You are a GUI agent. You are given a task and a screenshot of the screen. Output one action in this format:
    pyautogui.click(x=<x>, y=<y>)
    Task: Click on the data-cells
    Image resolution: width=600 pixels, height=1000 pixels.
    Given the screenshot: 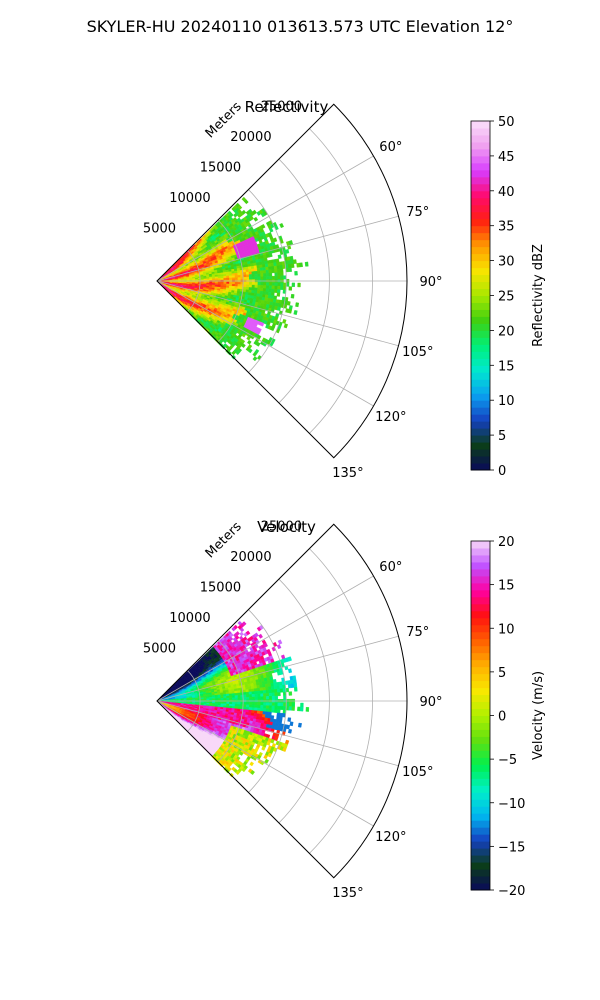 What is the action you would take?
    pyautogui.click(x=233, y=279)
    